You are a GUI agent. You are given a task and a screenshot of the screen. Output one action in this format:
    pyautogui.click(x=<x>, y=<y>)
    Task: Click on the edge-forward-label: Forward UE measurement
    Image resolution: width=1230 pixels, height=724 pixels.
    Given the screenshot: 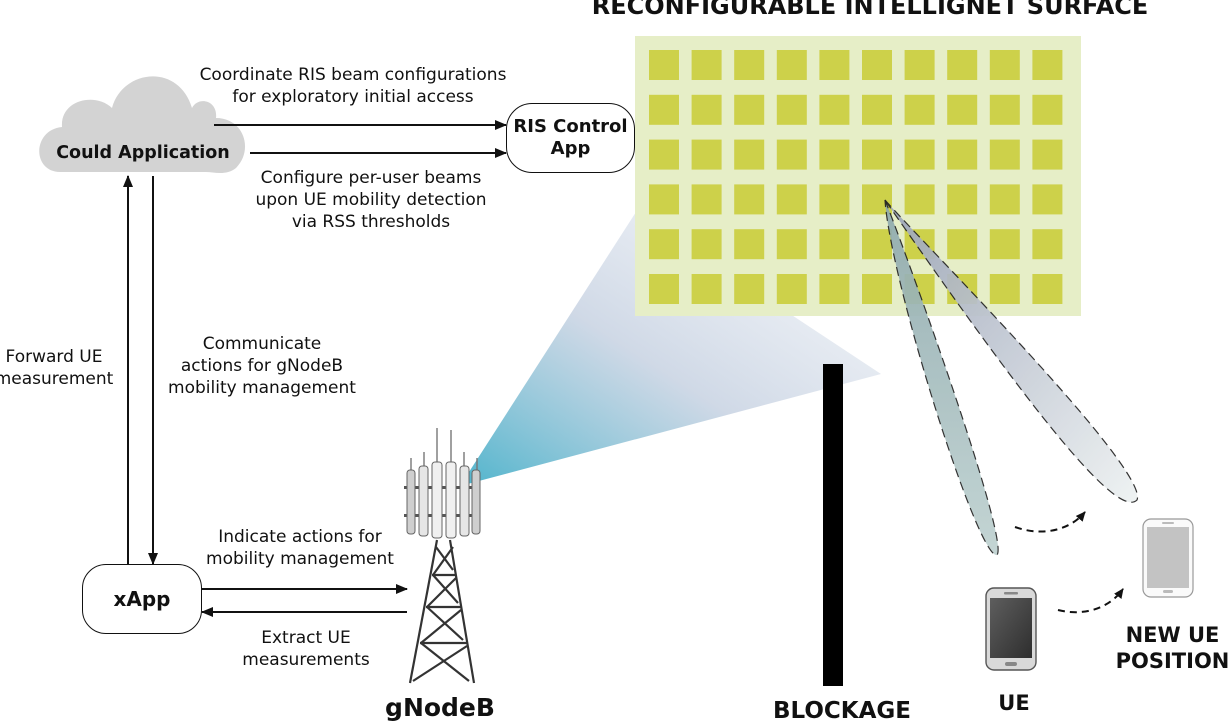 What is the action you would take?
    pyautogui.click(x=57, y=368)
    